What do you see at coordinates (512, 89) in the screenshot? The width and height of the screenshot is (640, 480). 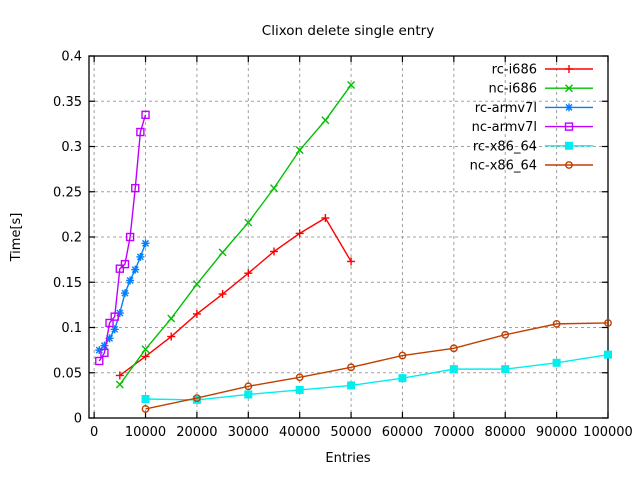 I see `legend-label-nc-i686: nc-i686` at bounding box center [512, 89].